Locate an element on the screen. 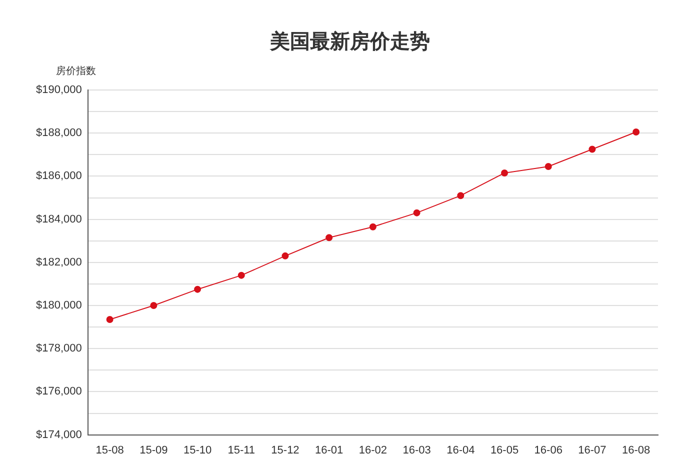 The image size is (700, 466). y-tick-label: $184,000 is located at coordinates (59, 219).